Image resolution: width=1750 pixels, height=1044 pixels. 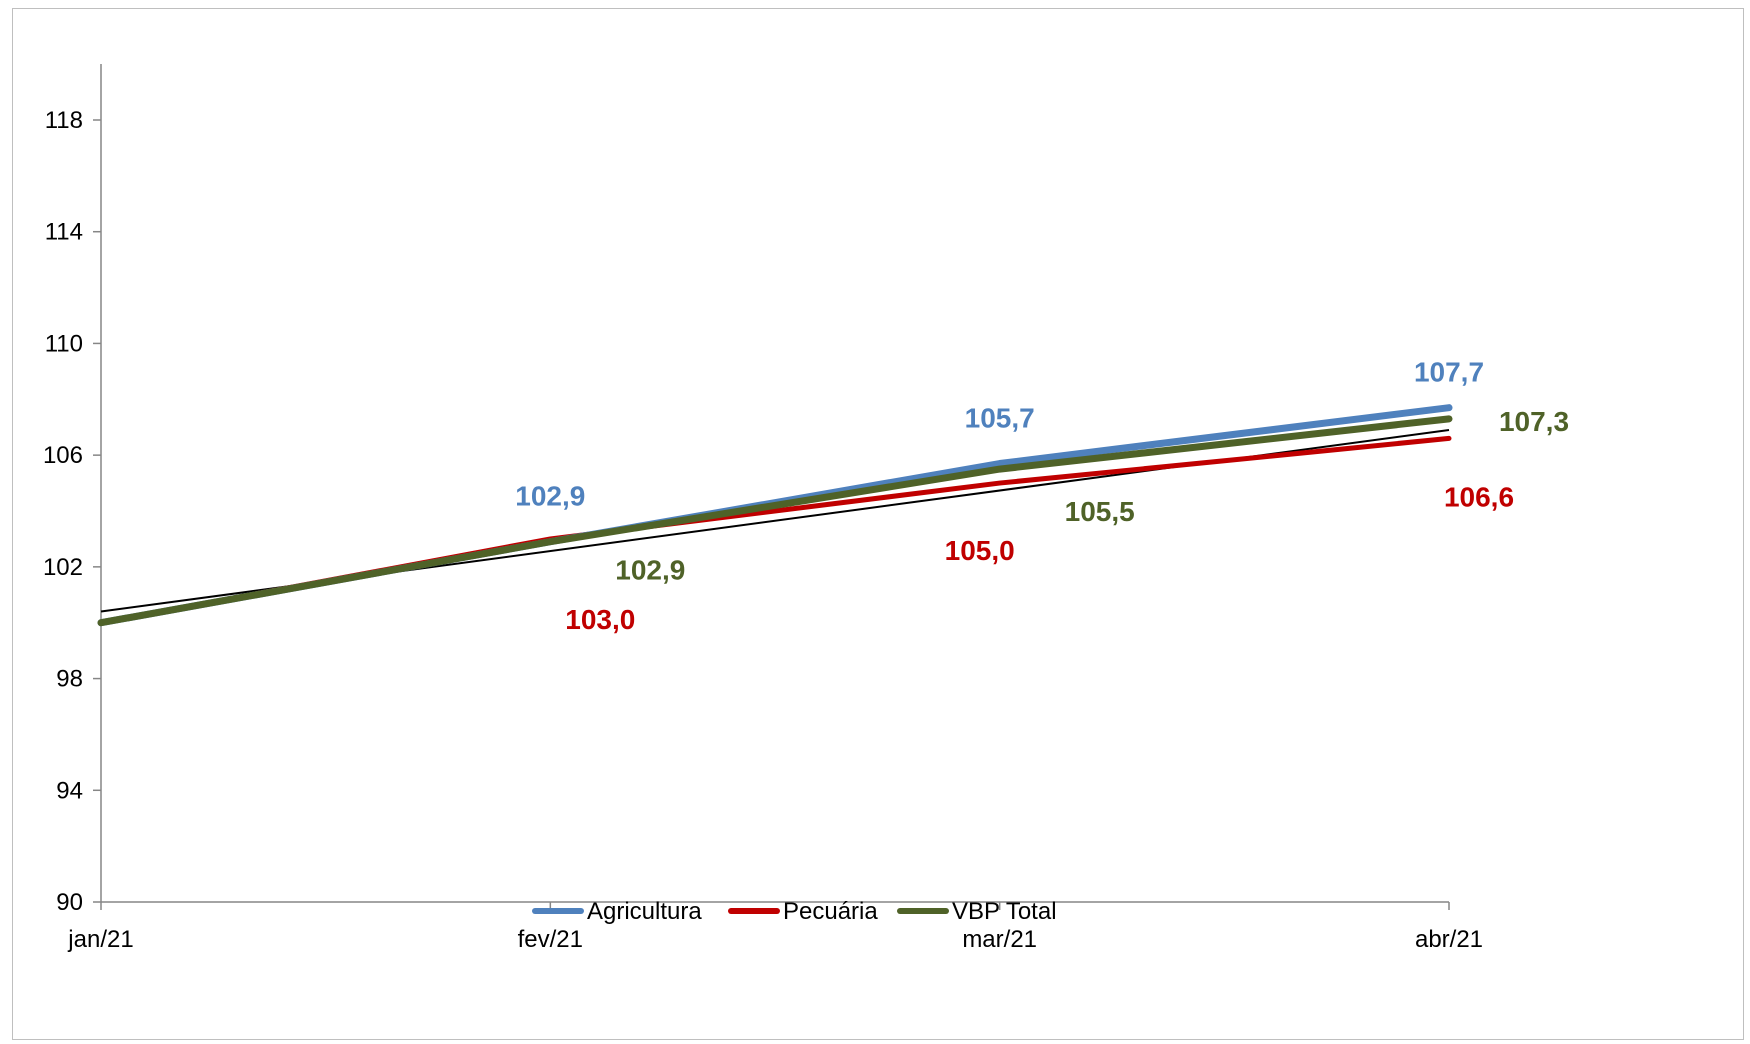 What do you see at coordinates (63, 567) in the screenshot?
I see `y-tick-label: 102` at bounding box center [63, 567].